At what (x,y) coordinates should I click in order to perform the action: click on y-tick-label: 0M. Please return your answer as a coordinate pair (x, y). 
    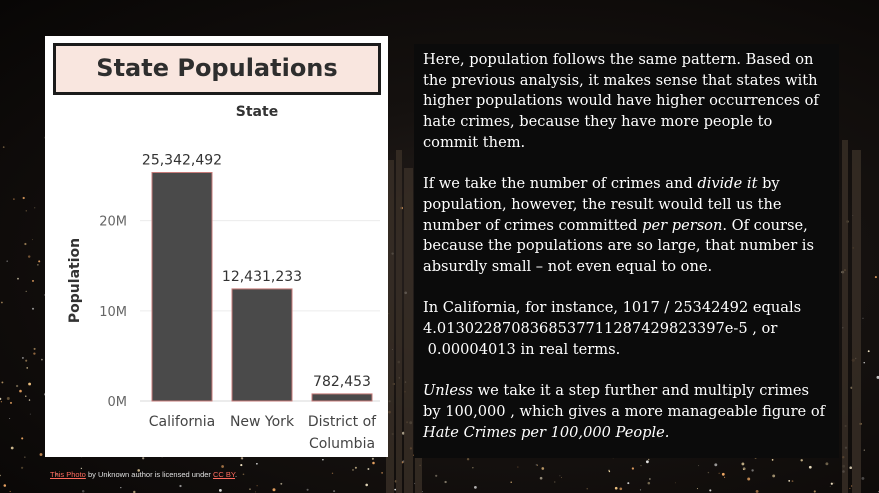
    Looking at the image, I should click on (118, 402).